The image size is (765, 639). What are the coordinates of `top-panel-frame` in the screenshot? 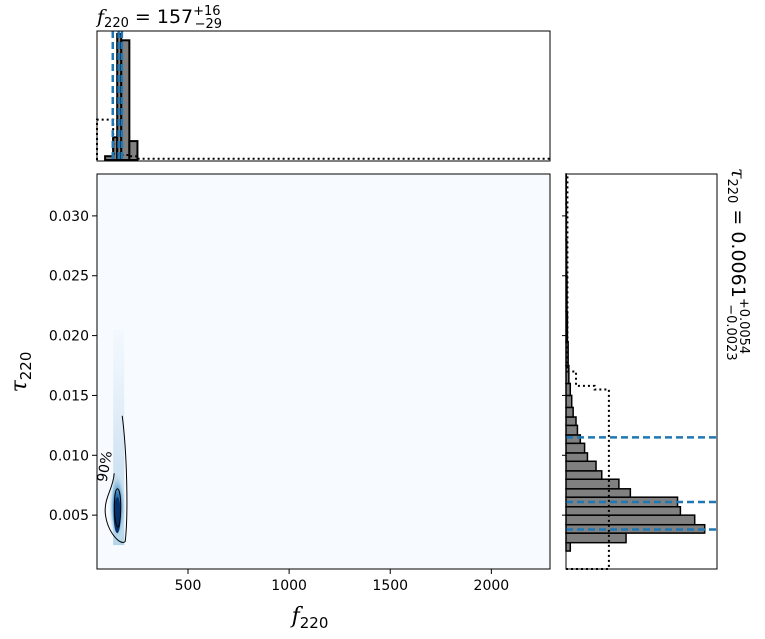 It's located at (323, 96).